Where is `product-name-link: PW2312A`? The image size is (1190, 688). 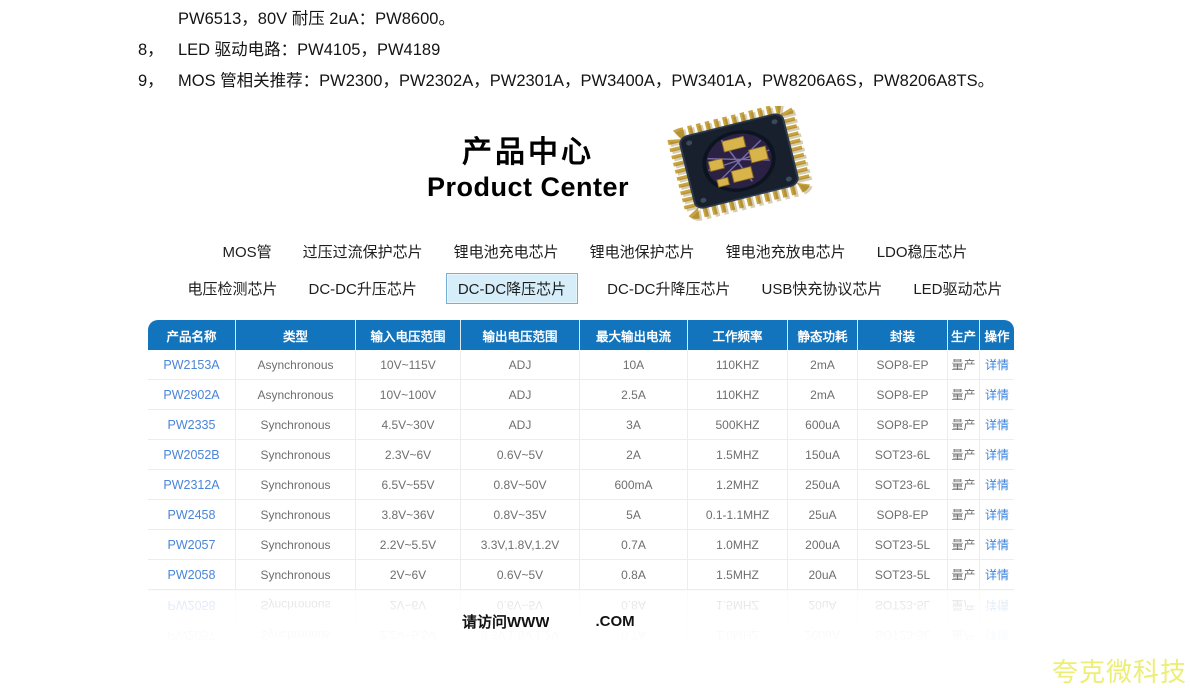
product-name-link: PW2312A is located at coordinates (192, 485).